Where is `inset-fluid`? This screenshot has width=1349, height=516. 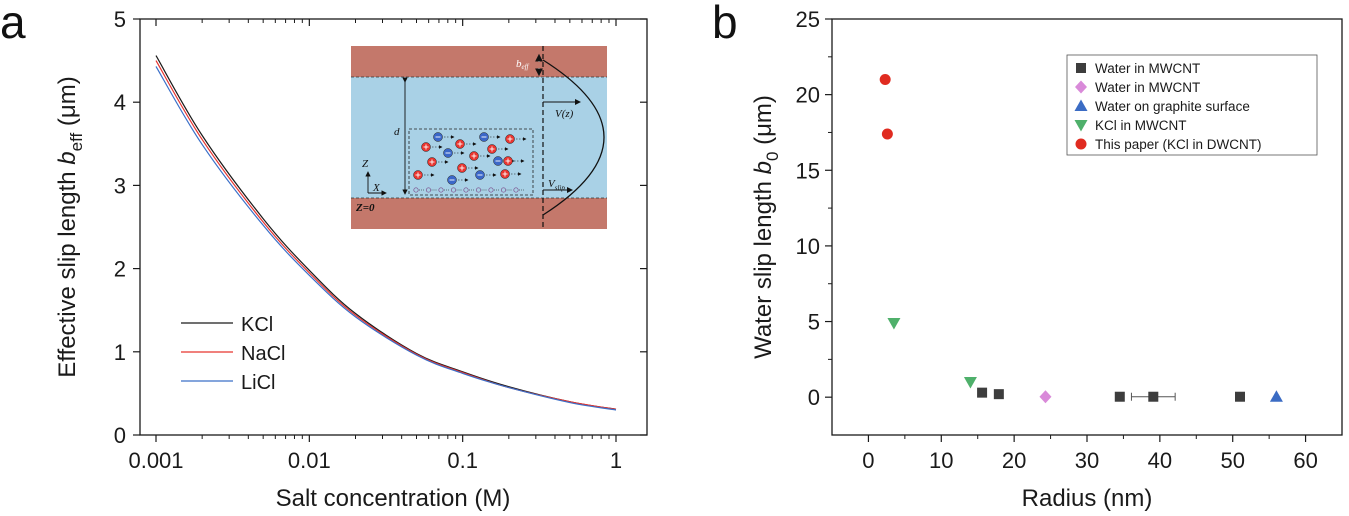 inset-fluid is located at coordinates (479, 137).